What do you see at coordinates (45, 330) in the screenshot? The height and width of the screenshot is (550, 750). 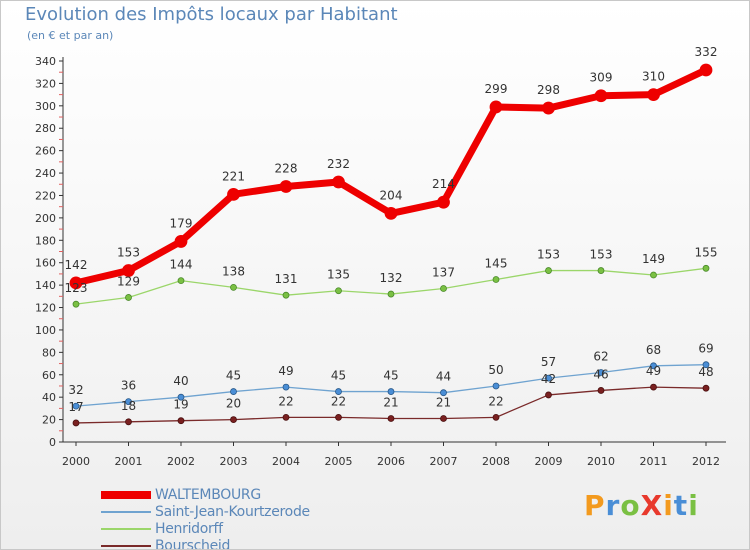 I see `y-tick-label: 100` at bounding box center [45, 330].